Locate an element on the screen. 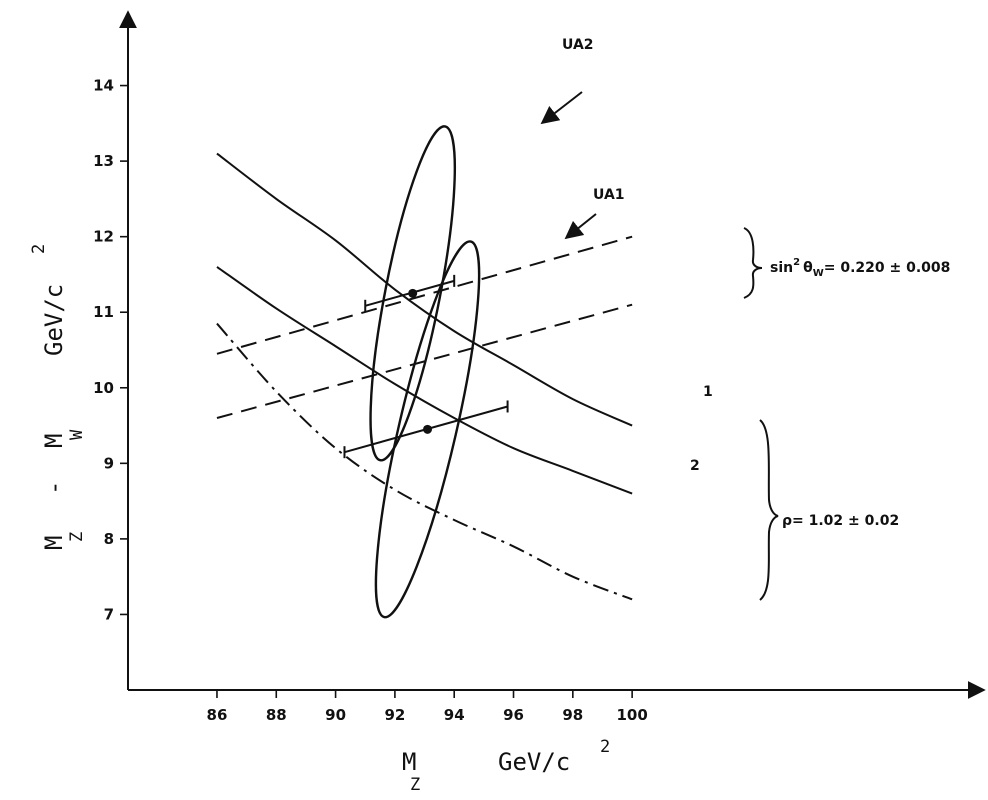  rho-brace is located at coordinates (769, 510).